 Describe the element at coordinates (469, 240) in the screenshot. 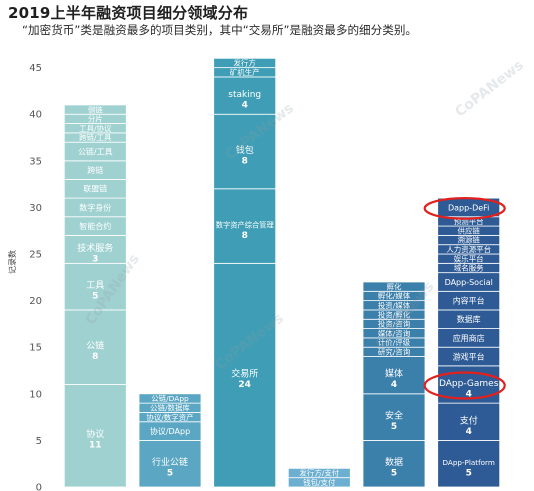

I see `bar-segment: 溯源链` at that location.